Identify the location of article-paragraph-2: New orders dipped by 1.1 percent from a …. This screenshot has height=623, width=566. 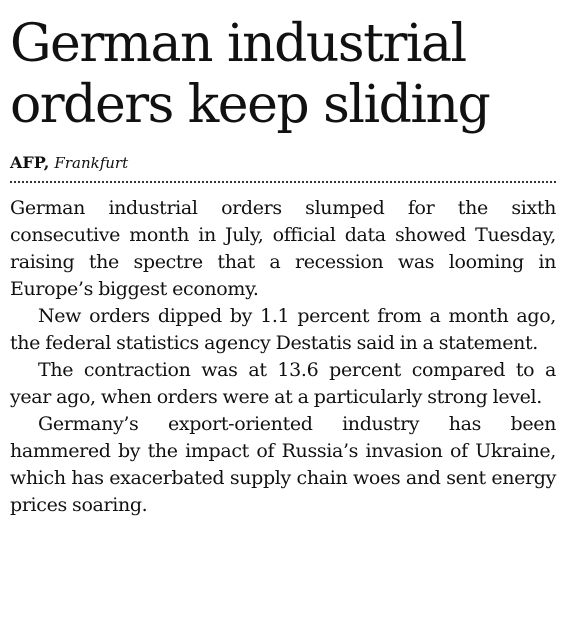
(283, 329).